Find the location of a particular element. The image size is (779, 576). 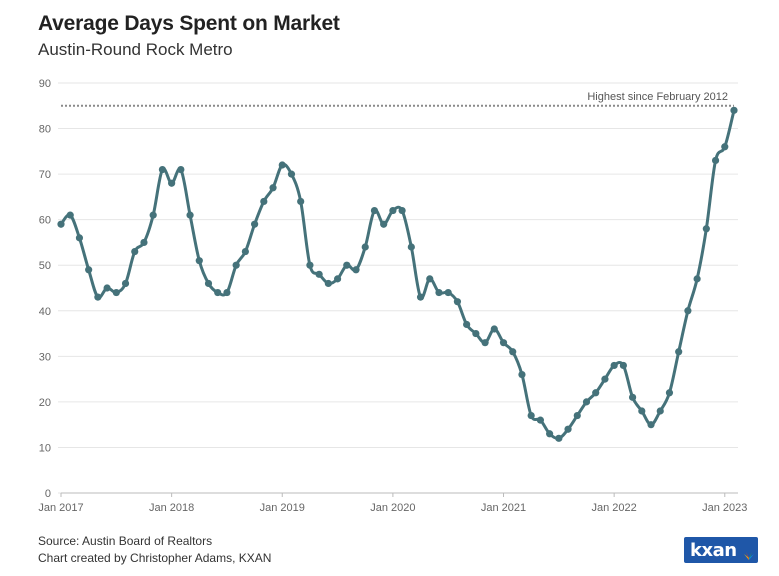

y-tick-label: 10 is located at coordinates (45, 448).